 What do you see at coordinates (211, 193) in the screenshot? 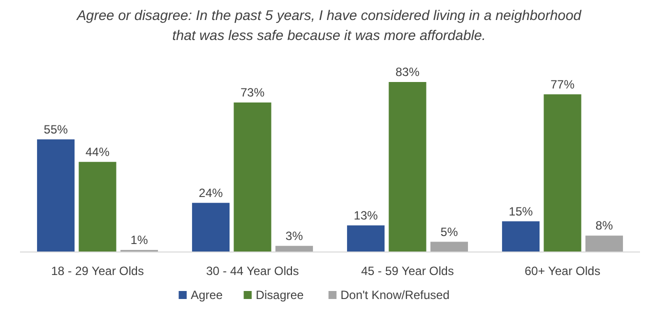
I see `data-label: 24%` at bounding box center [211, 193].